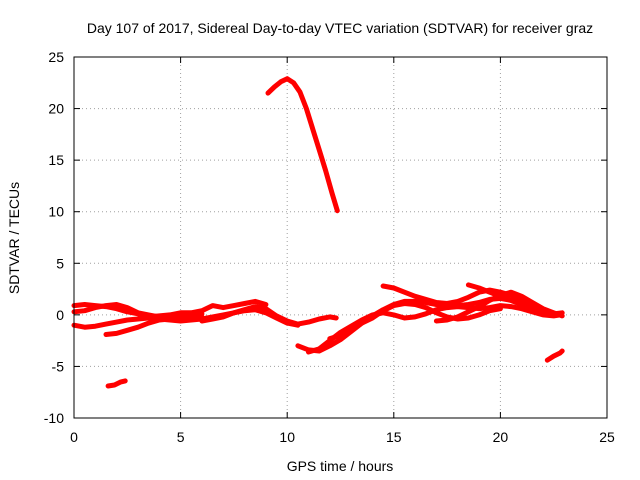 Image resolution: width=640 pixels, height=480 pixels. I want to click on y-tick-label: 20, so click(56, 109).